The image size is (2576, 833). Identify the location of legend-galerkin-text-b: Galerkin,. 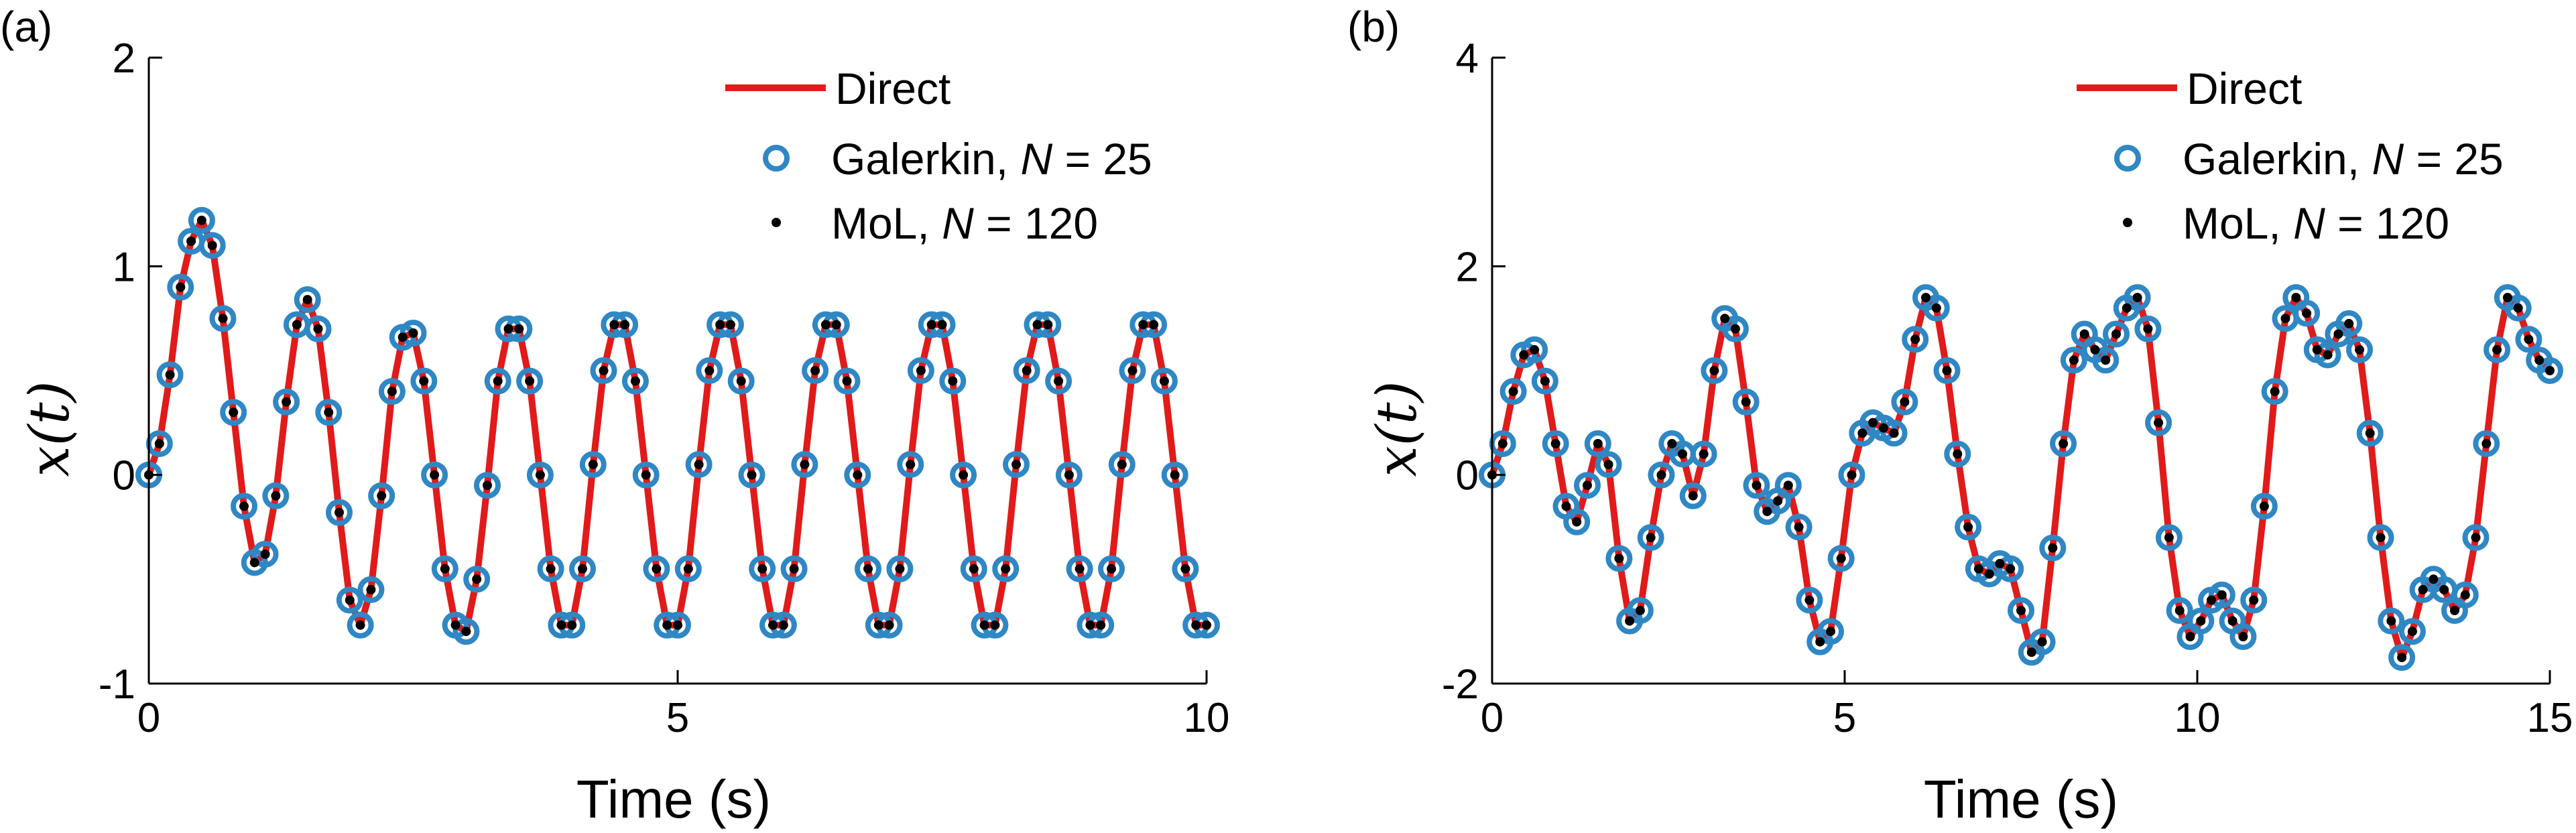
(2277, 159).